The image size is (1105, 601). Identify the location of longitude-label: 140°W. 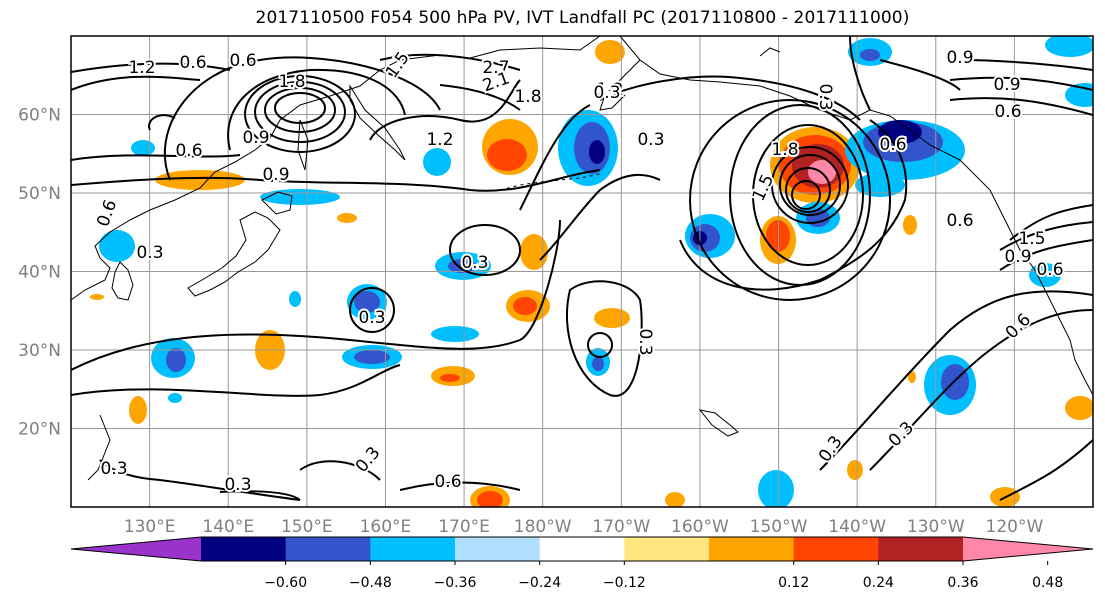
(857, 527).